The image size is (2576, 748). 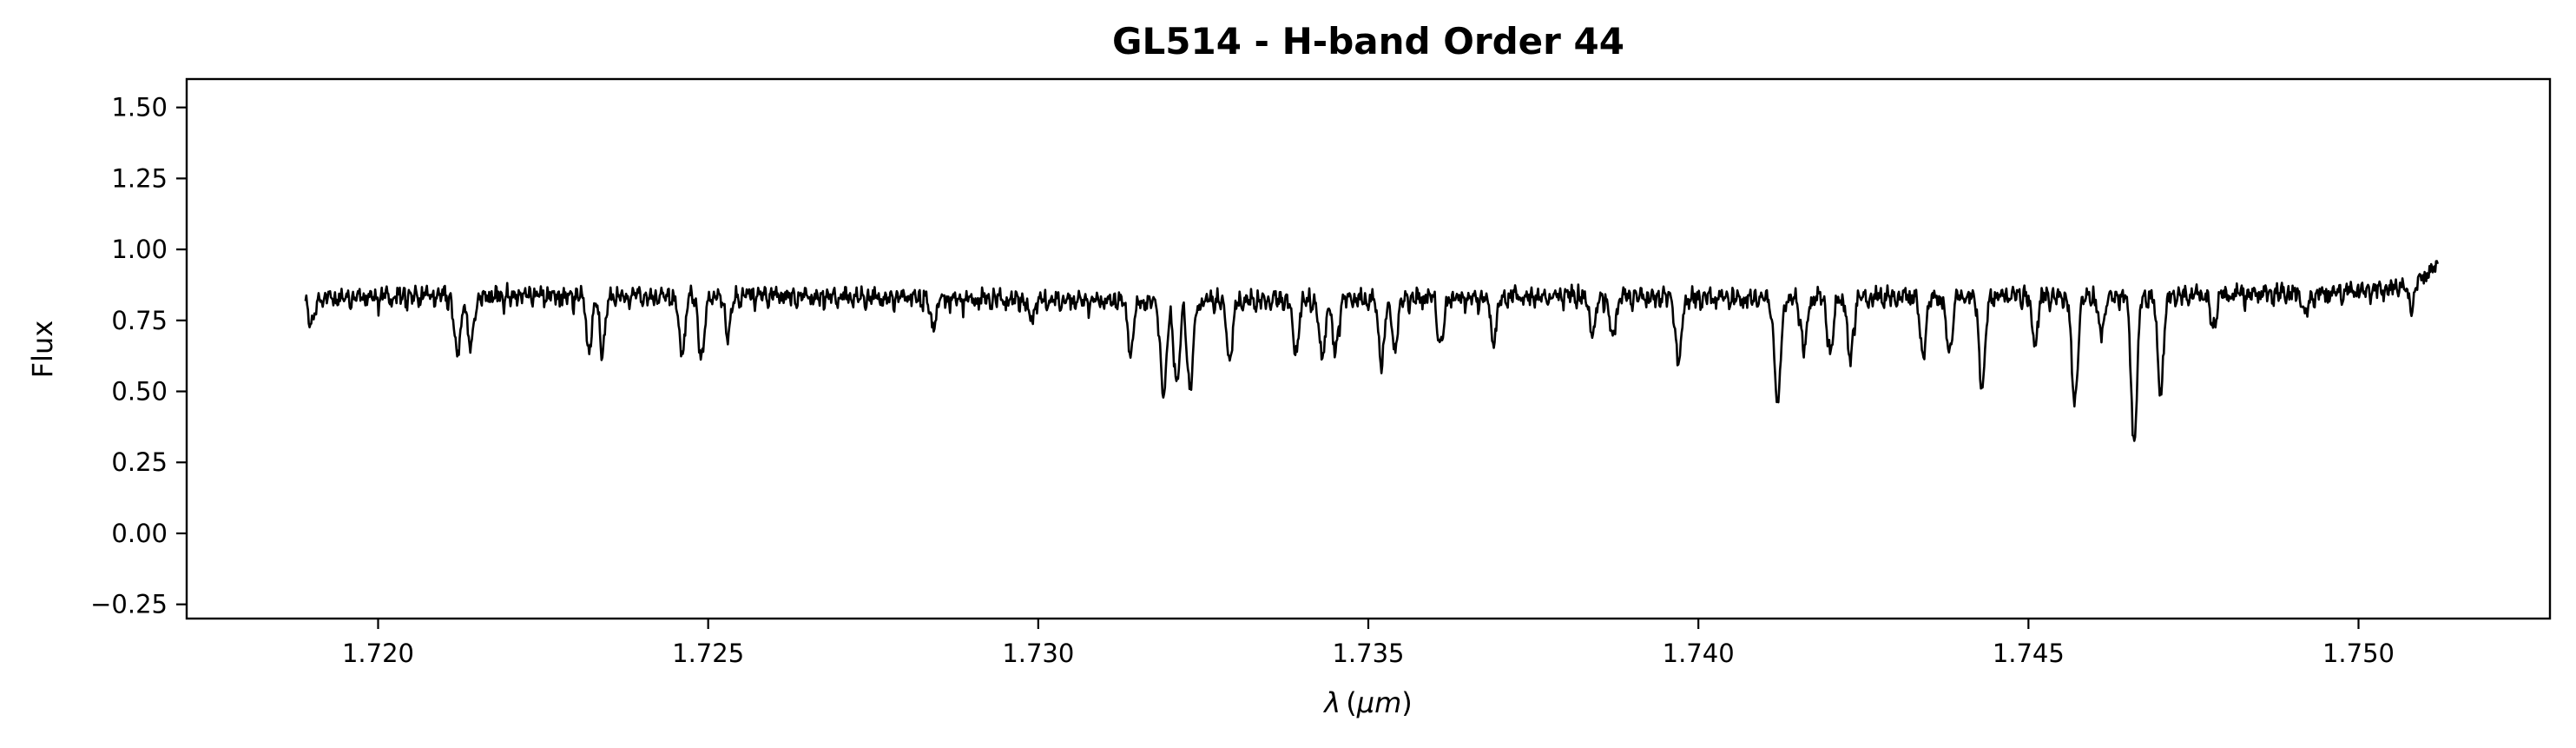 I want to click on y-tick-label: 0.75, so click(x=139, y=320).